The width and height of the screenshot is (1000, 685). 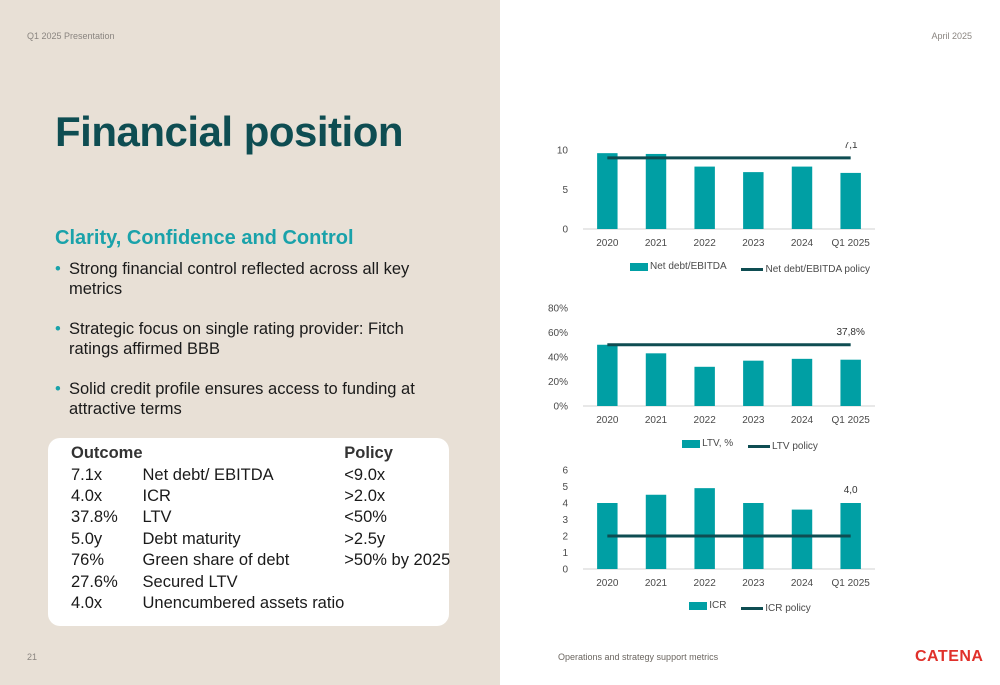 What do you see at coordinates (788, 608) in the screenshot?
I see `legend-label: ICR policy` at bounding box center [788, 608].